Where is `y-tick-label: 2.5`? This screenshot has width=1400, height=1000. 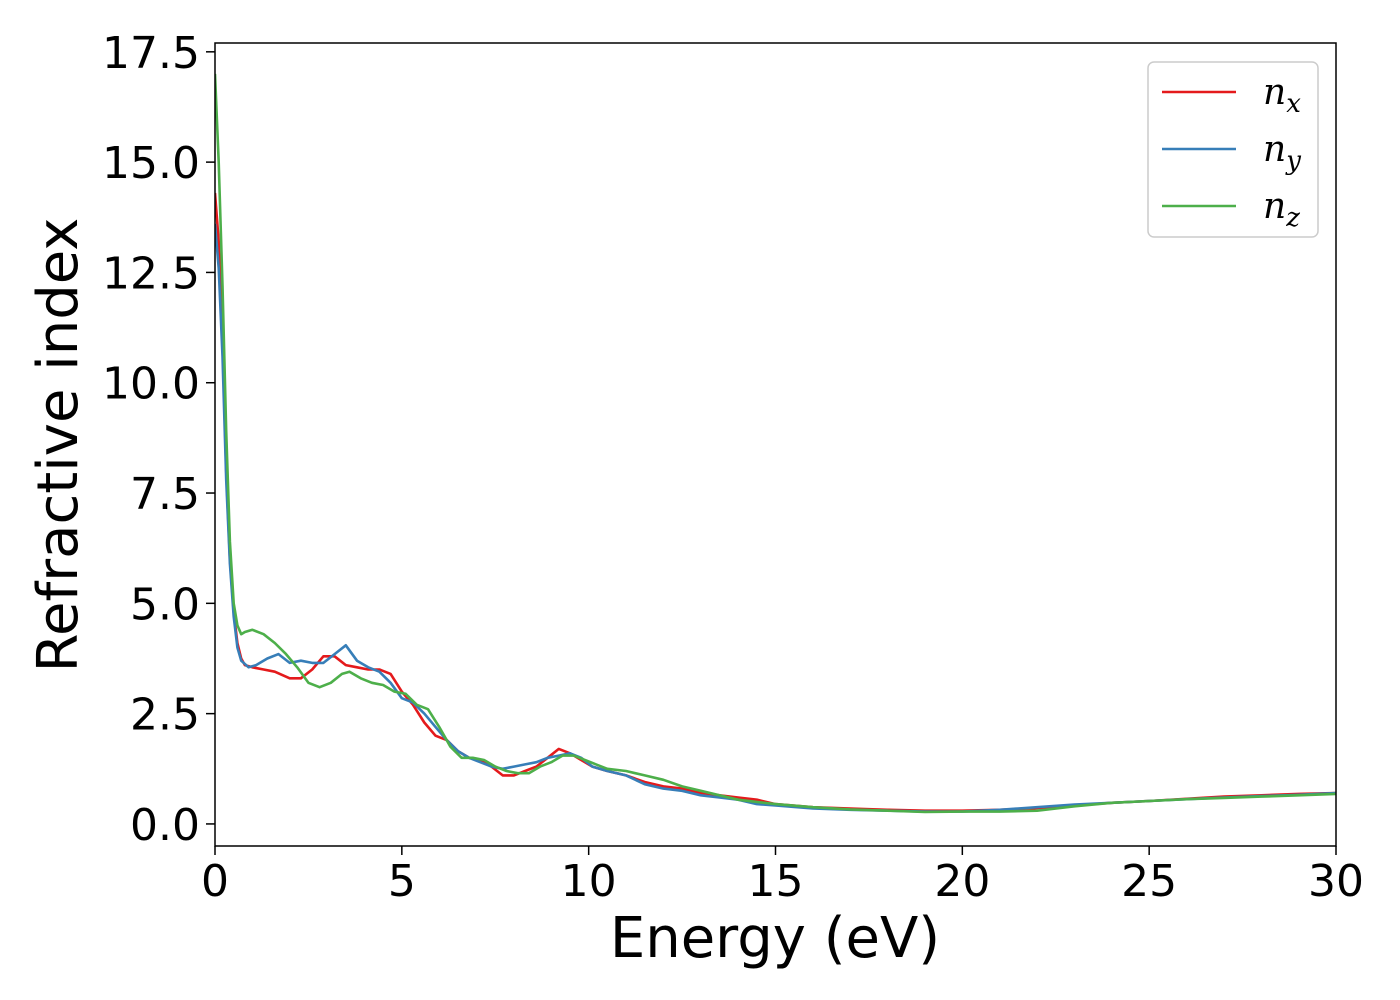
y-tick-label: 2.5 is located at coordinates (165, 715).